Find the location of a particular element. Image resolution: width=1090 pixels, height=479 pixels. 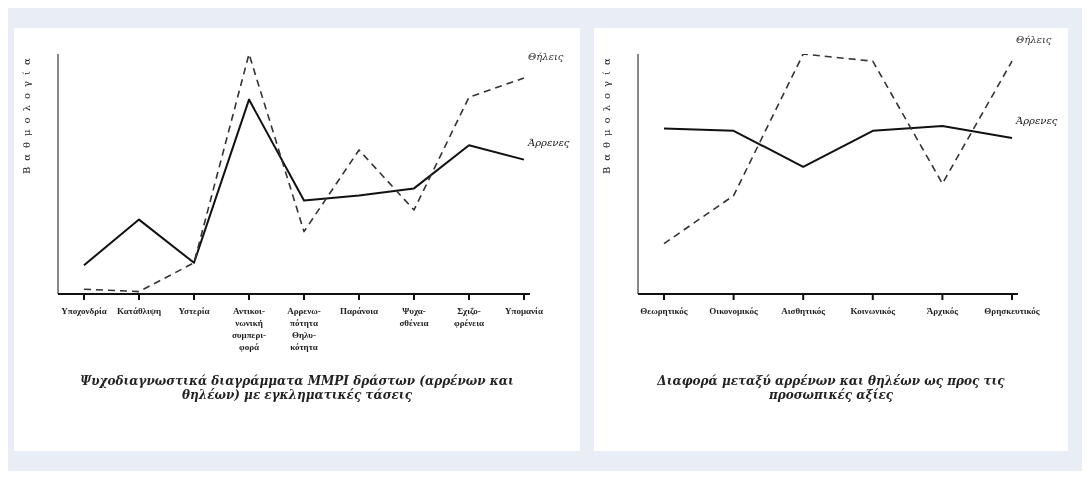

x-tick-label: Ψυχα-σθένεια is located at coordinates (414, 317).